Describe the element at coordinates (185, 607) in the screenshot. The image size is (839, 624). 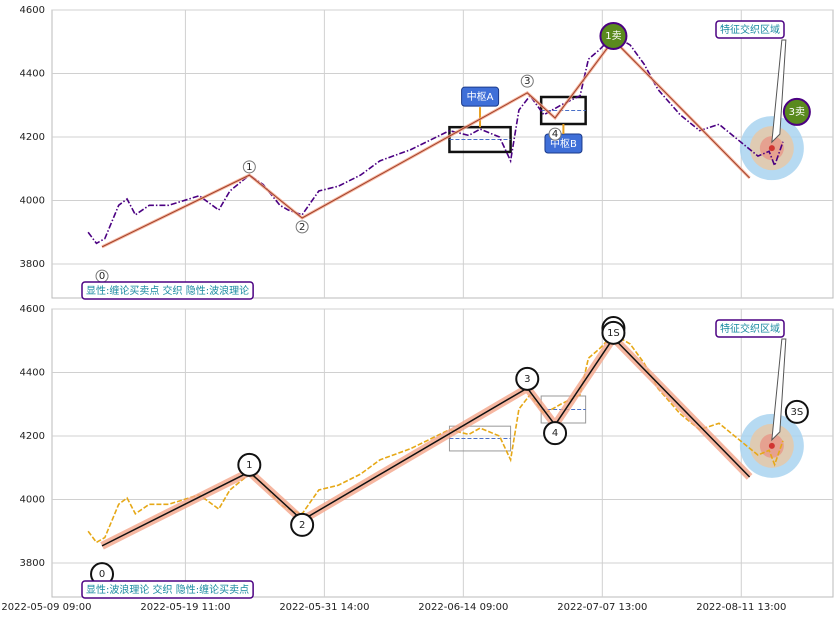
I see `x-tick-label: 2022-05-19 11:00` at that location.